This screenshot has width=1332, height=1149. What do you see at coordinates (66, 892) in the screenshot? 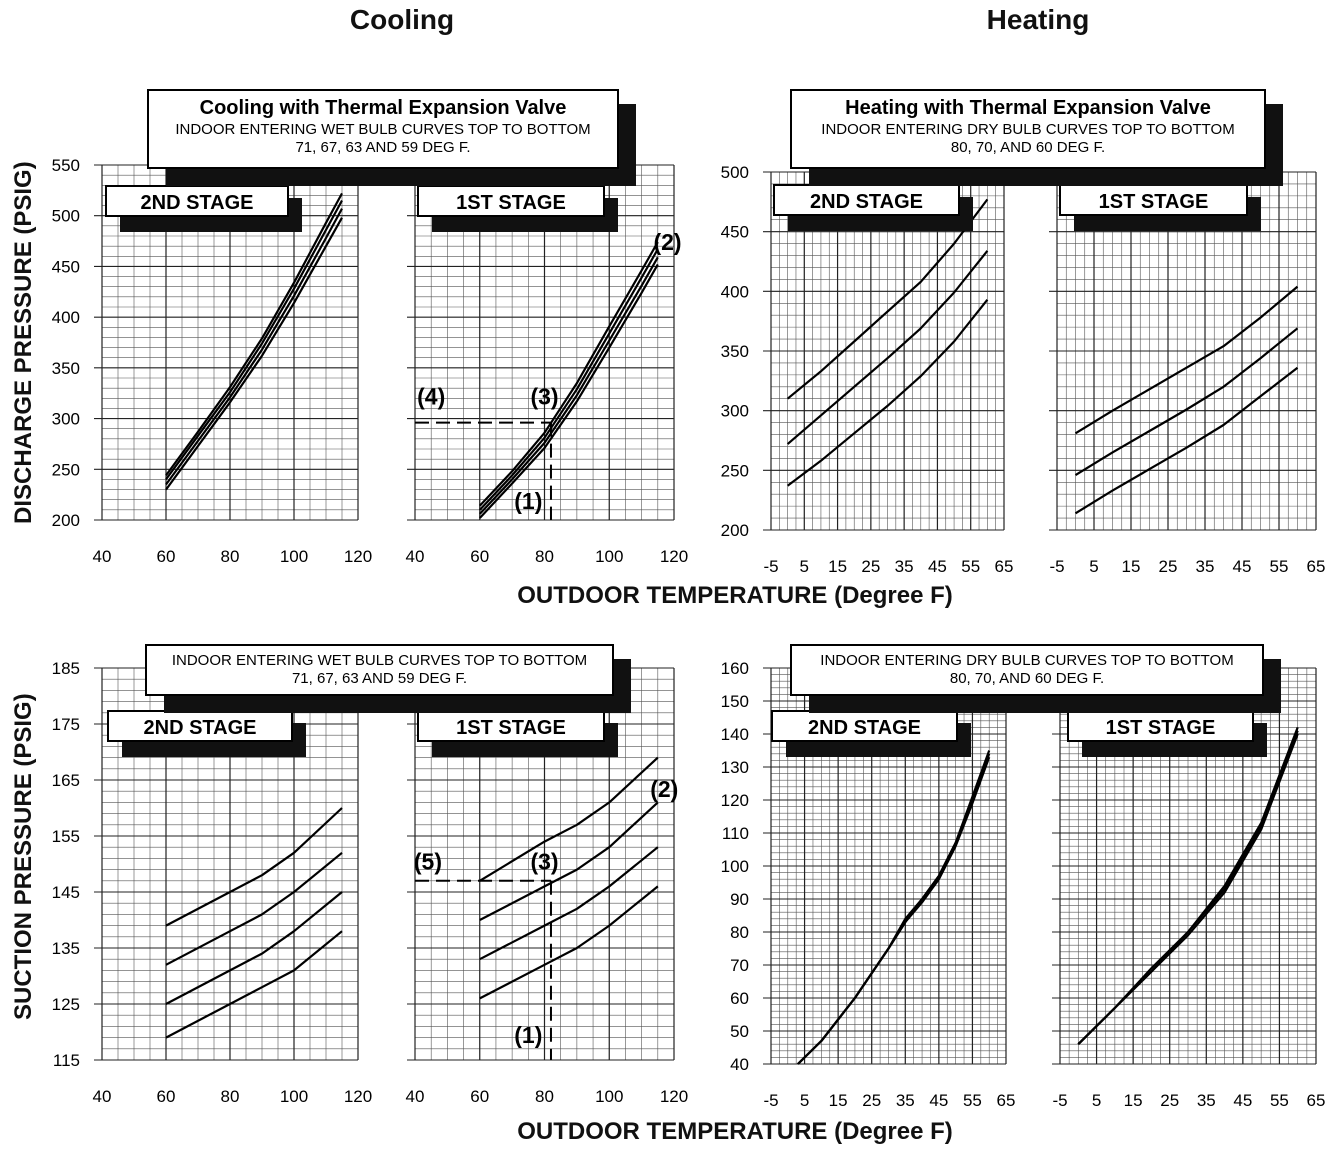
I see `y-tick-label: 145` at bounding box center [66, 892].